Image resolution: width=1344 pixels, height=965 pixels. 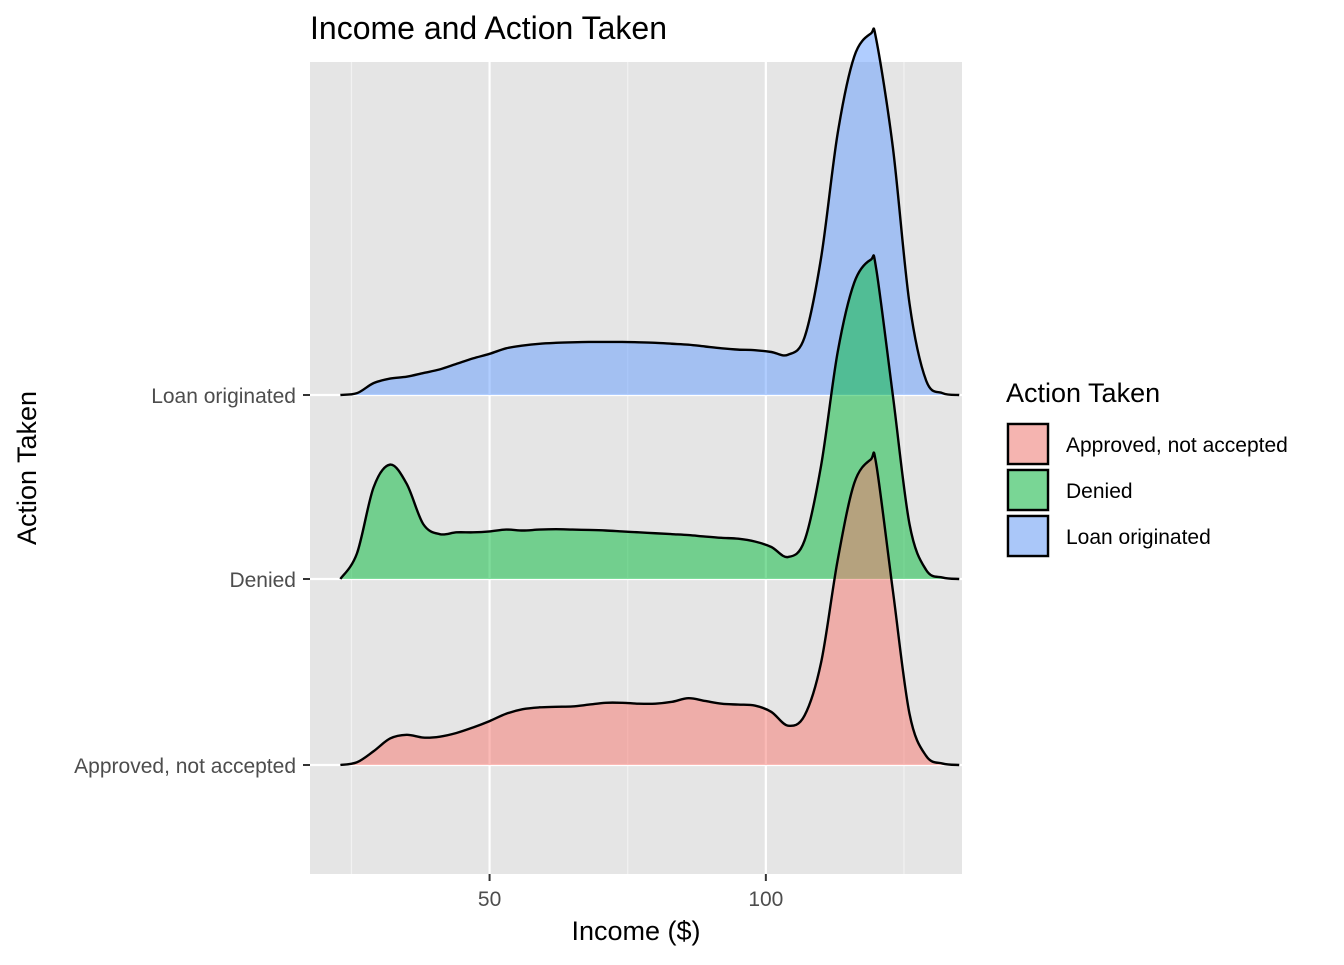 I want to click on x-axis: 50 100, so click(x=630, y=892).